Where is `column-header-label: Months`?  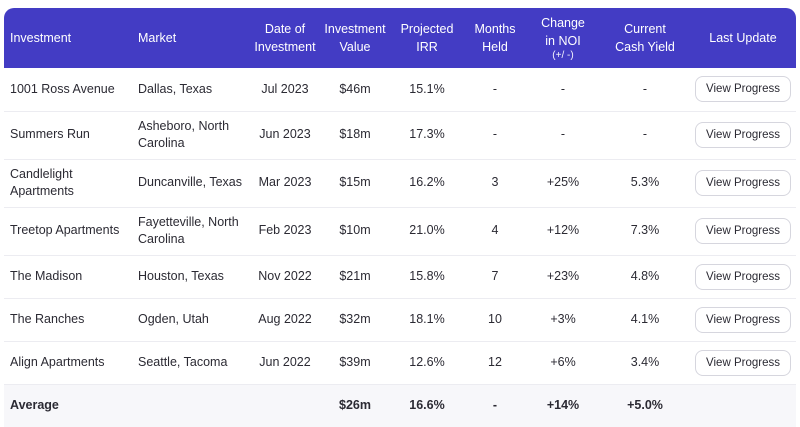 column-header-label: Months is located at coordinates (495, 28).